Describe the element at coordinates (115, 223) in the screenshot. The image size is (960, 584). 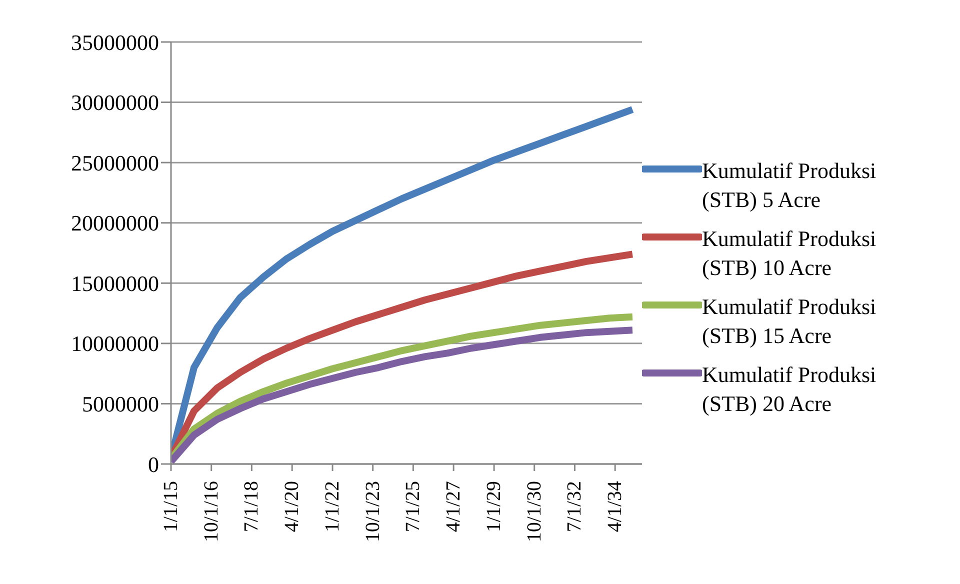
I see `y-tick-label: 20000000` at that location.